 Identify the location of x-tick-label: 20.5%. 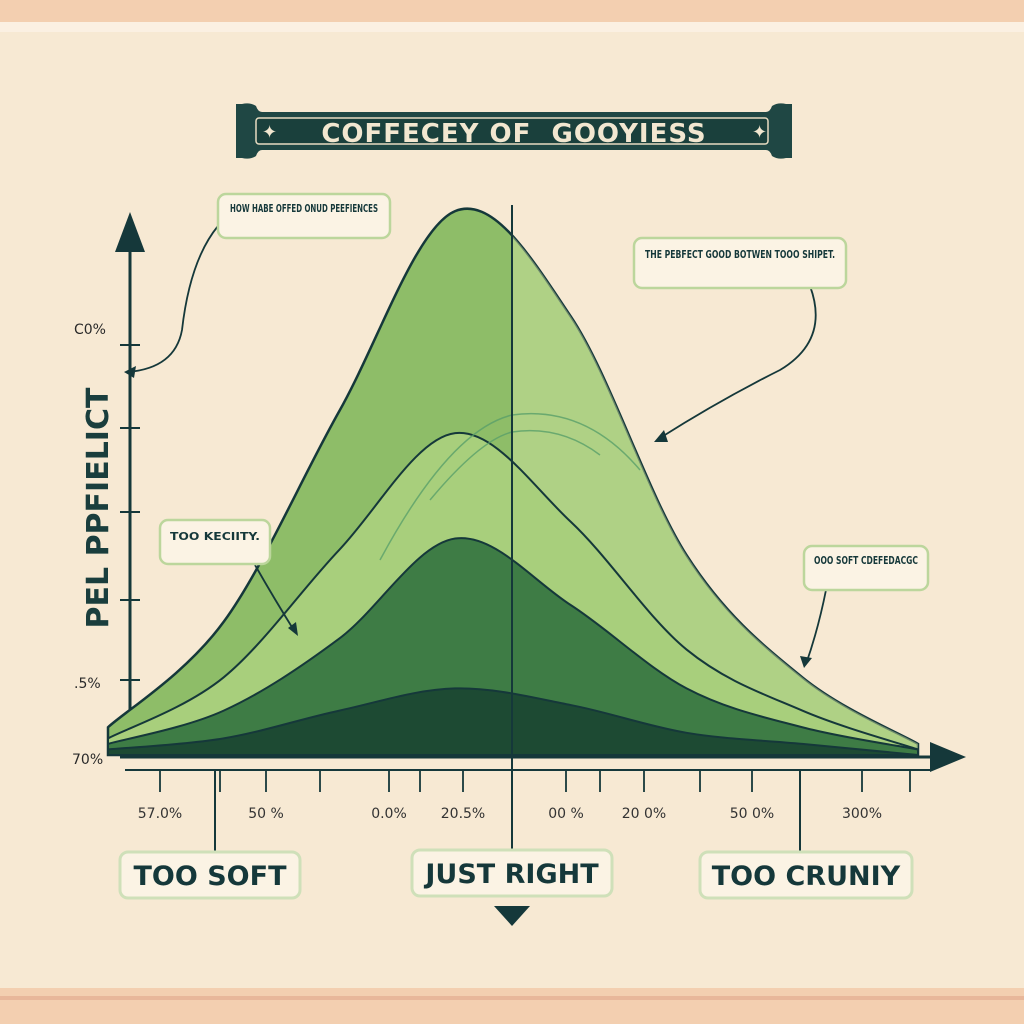
(463, 814).